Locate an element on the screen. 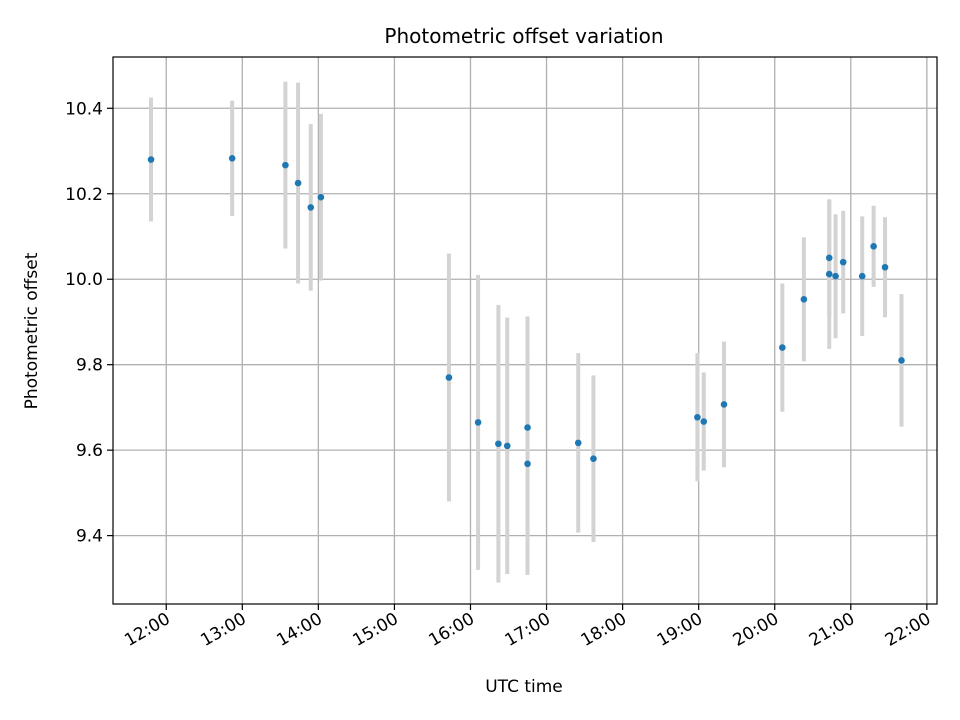  x-tick-label: 19:00 is located at coordinates (680, 630).